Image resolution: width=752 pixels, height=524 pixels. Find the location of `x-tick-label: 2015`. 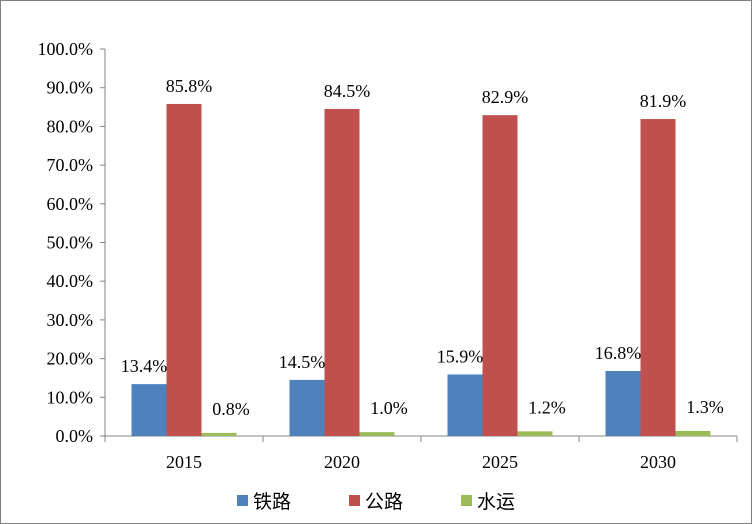

x-tick-label: 2015 is located at coordinates (184, 462).